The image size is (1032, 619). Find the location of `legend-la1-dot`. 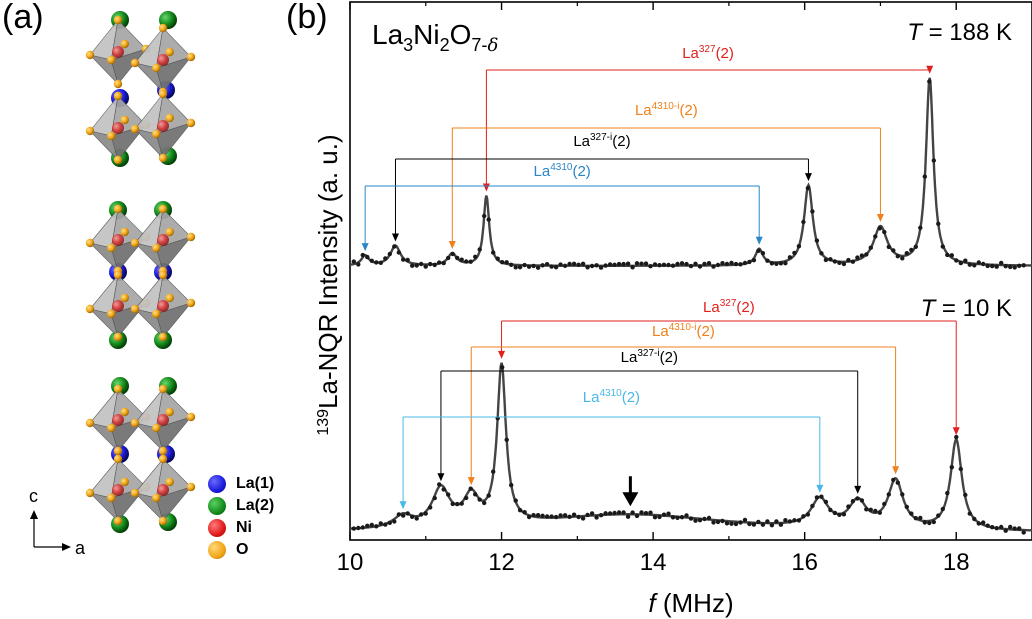

legend-la1-dot is located at coordinates (217, 484).